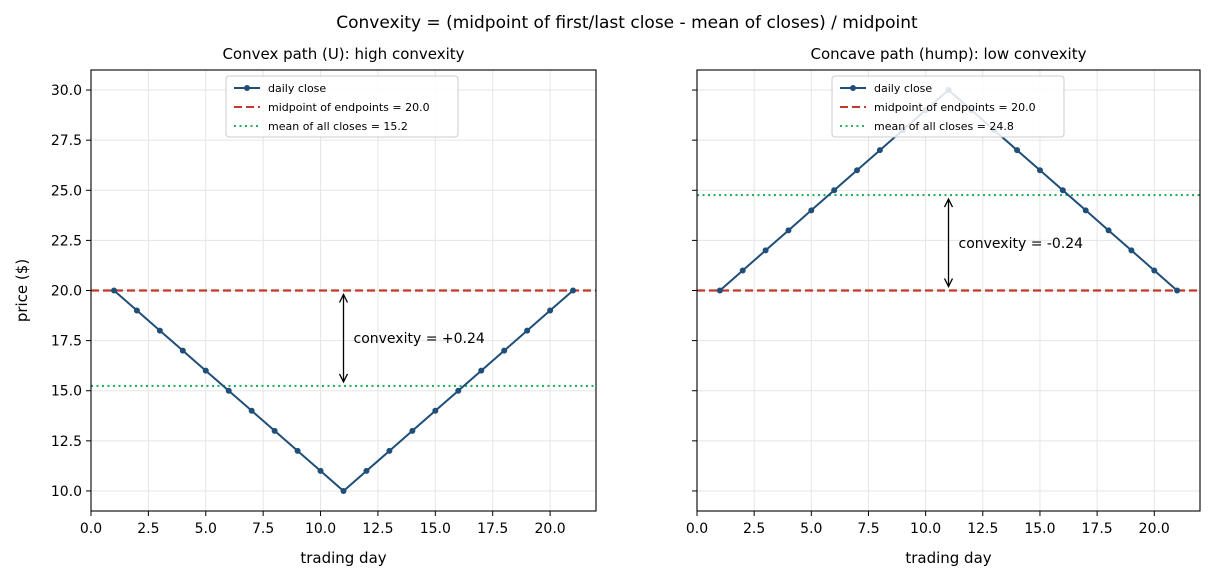 This screenshot has height=579, width=1212. What do you see at coordinates (66, 91) in the screenshot?
I see `y-tick-label: 30.0` at bounding box center [66, 91].